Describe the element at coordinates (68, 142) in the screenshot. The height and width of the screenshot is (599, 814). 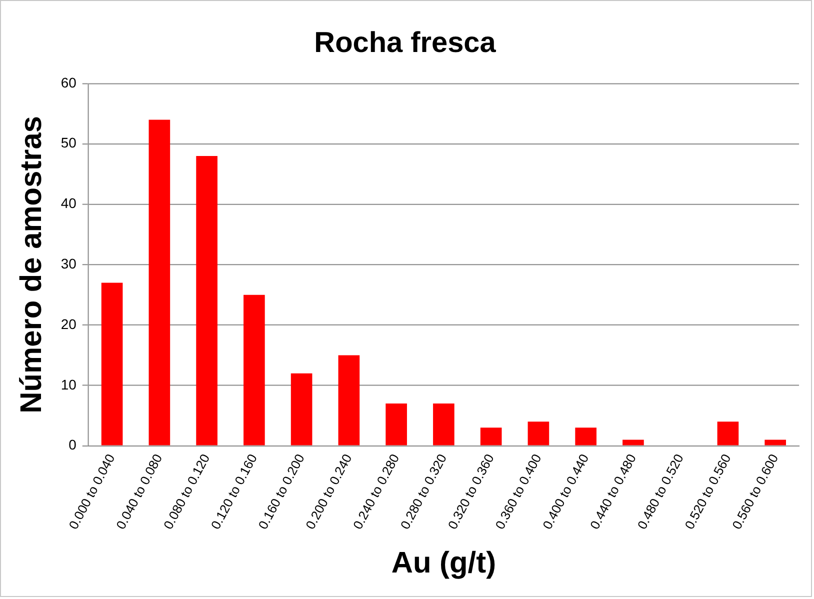
I see `y-tick-label: 50` at that location.